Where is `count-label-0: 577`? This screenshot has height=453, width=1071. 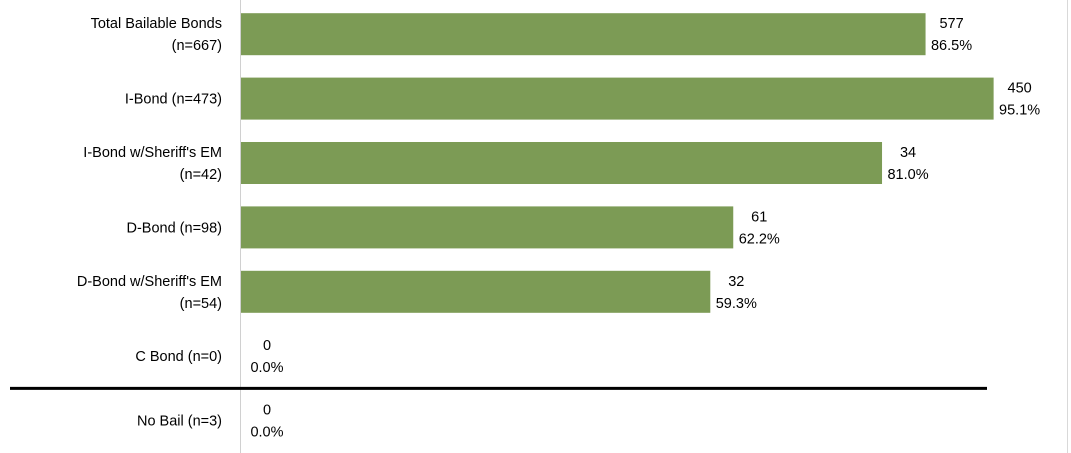
count-label-0: 577 is located at coordinates (951, 24).